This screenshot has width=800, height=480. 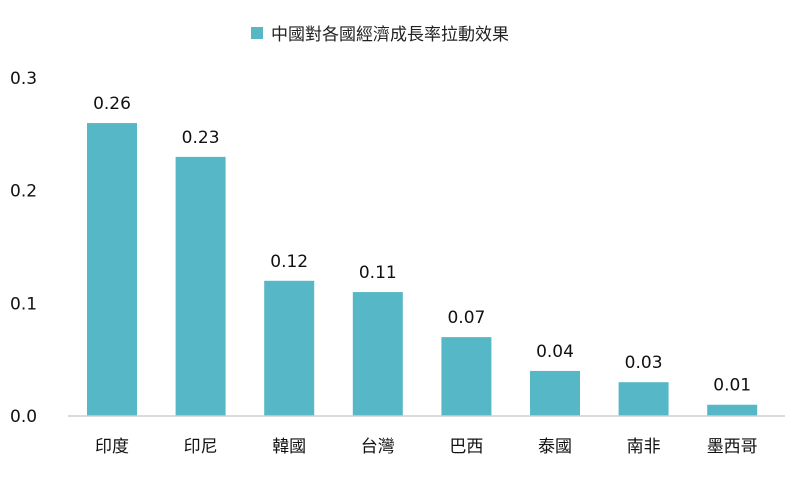 I want to click on data-label: 0.12, so click(x=289, y=262).